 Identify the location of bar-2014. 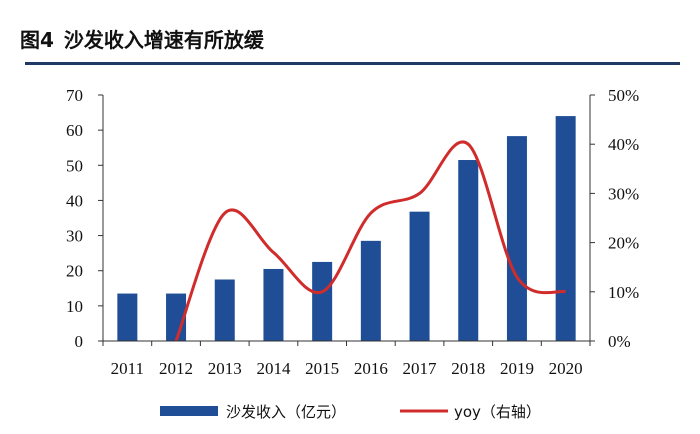
(273, 304).